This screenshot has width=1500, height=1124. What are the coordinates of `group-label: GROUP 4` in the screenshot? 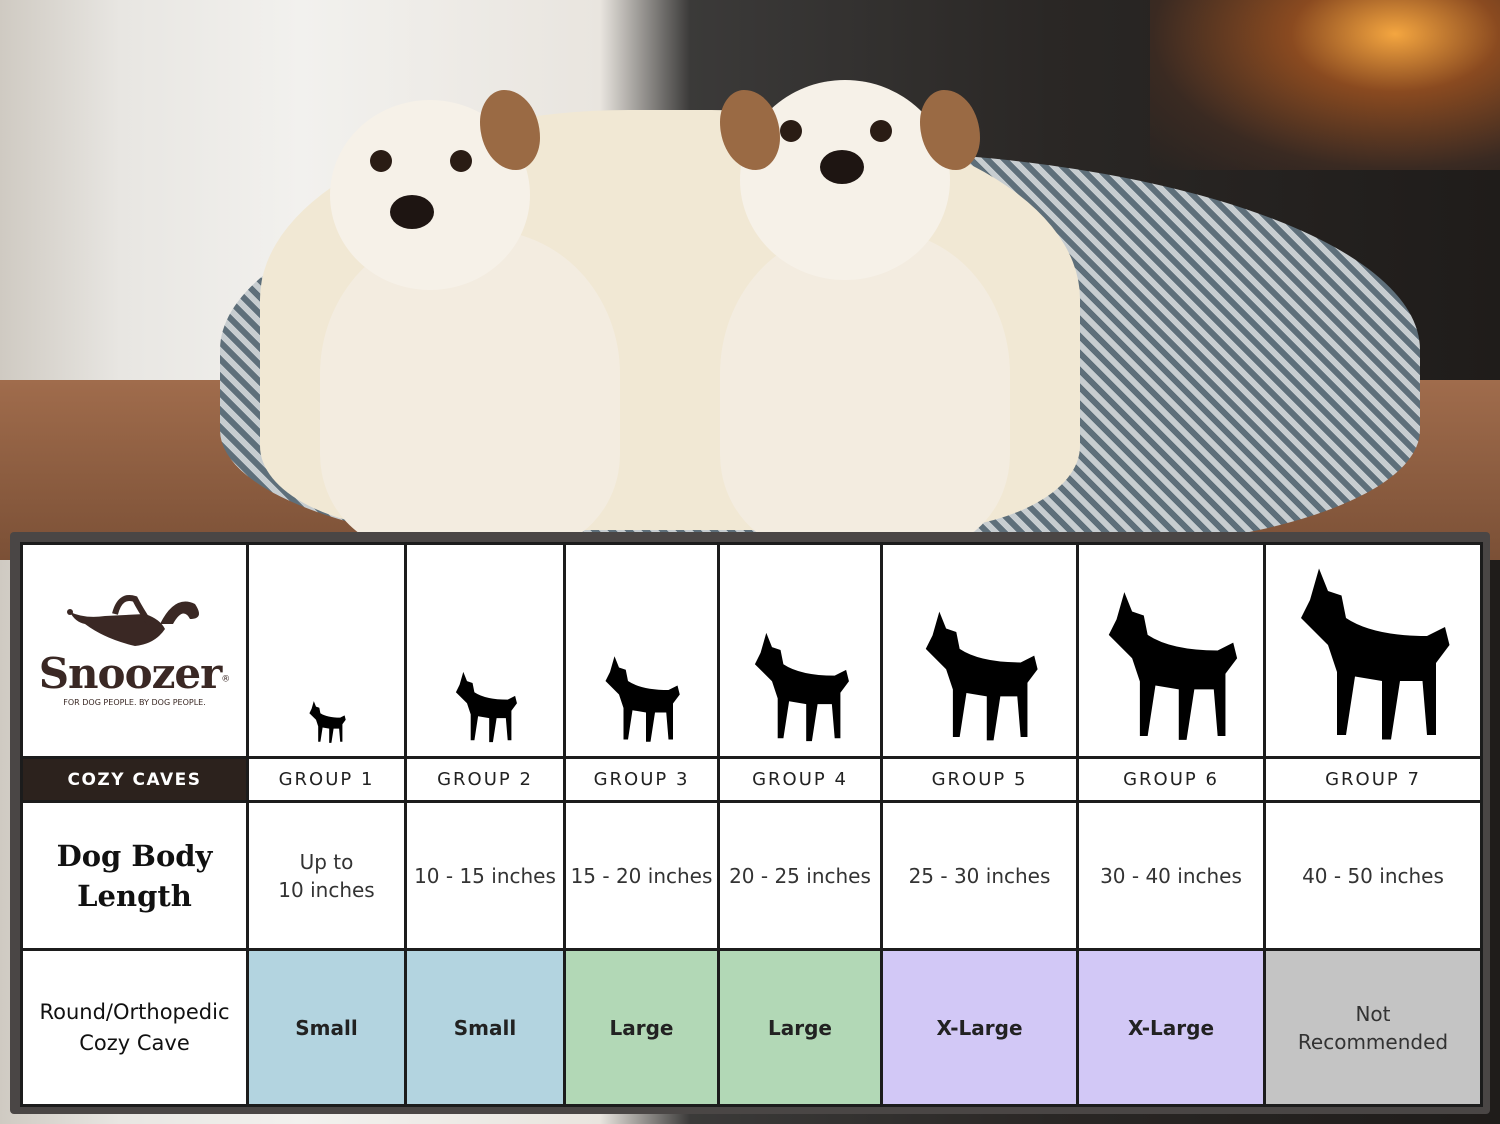 It's located at (800, 779).